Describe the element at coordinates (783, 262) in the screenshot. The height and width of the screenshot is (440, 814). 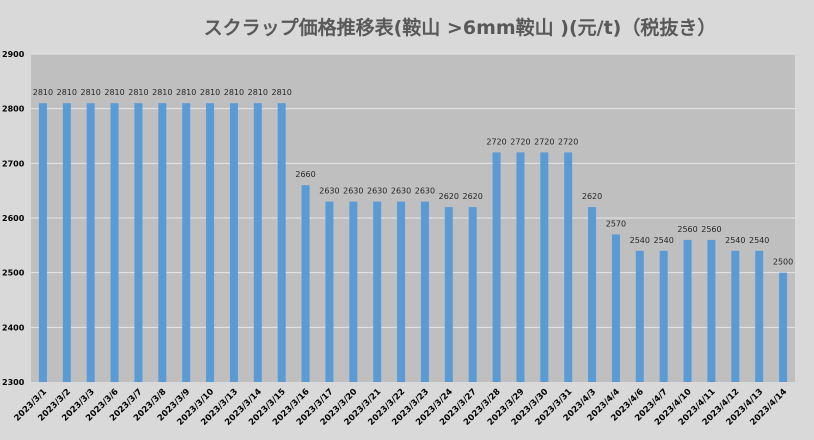
I see `data-label: 2500` at that location.